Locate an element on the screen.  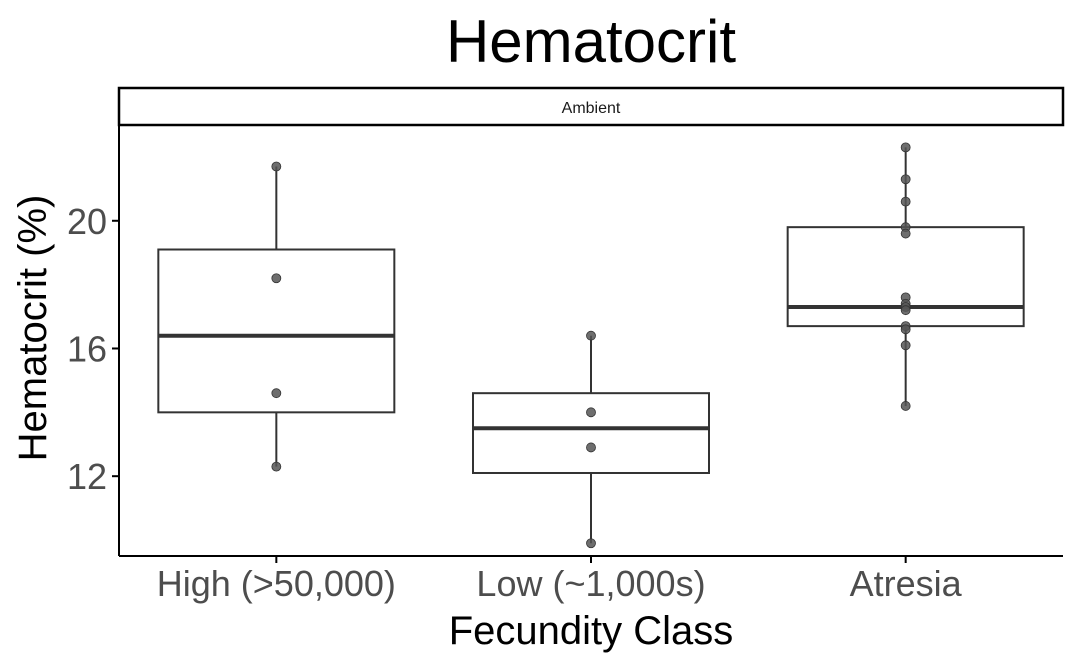
x-axis-ticks: High (>50,000) Low (~1,000s) Atresia is located at coordinates (560, 580).